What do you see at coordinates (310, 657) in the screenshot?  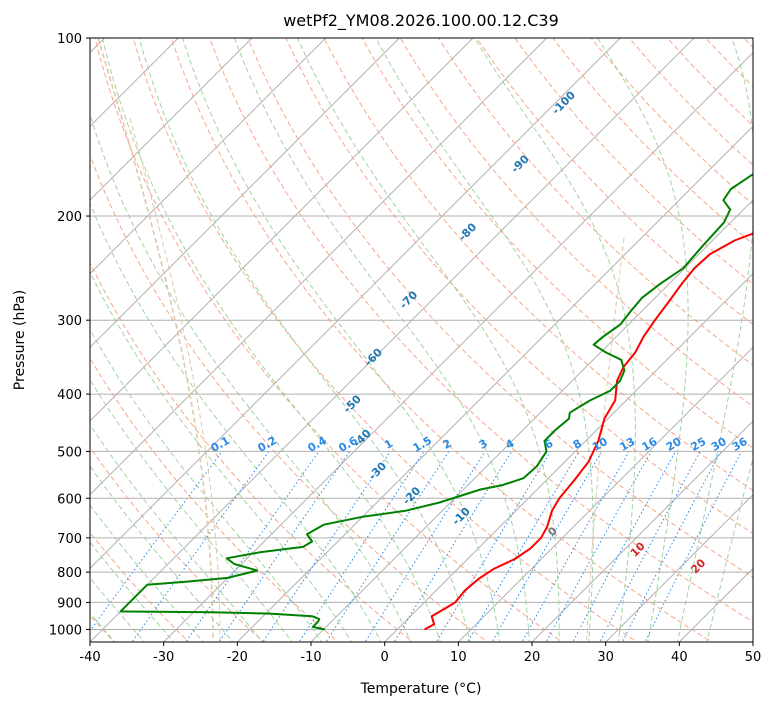 I see `x-tick-label: -10` at bounding box center [310, 657].